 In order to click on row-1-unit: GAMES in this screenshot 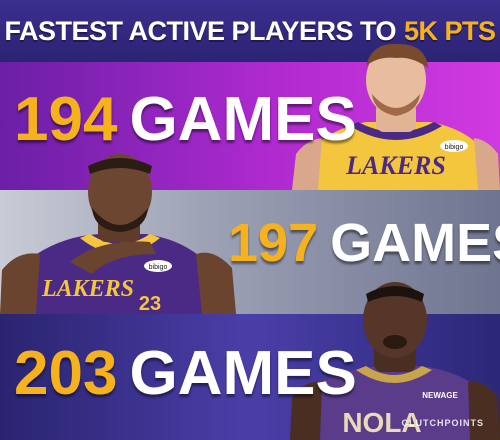, I will do `click(243, 119)`.